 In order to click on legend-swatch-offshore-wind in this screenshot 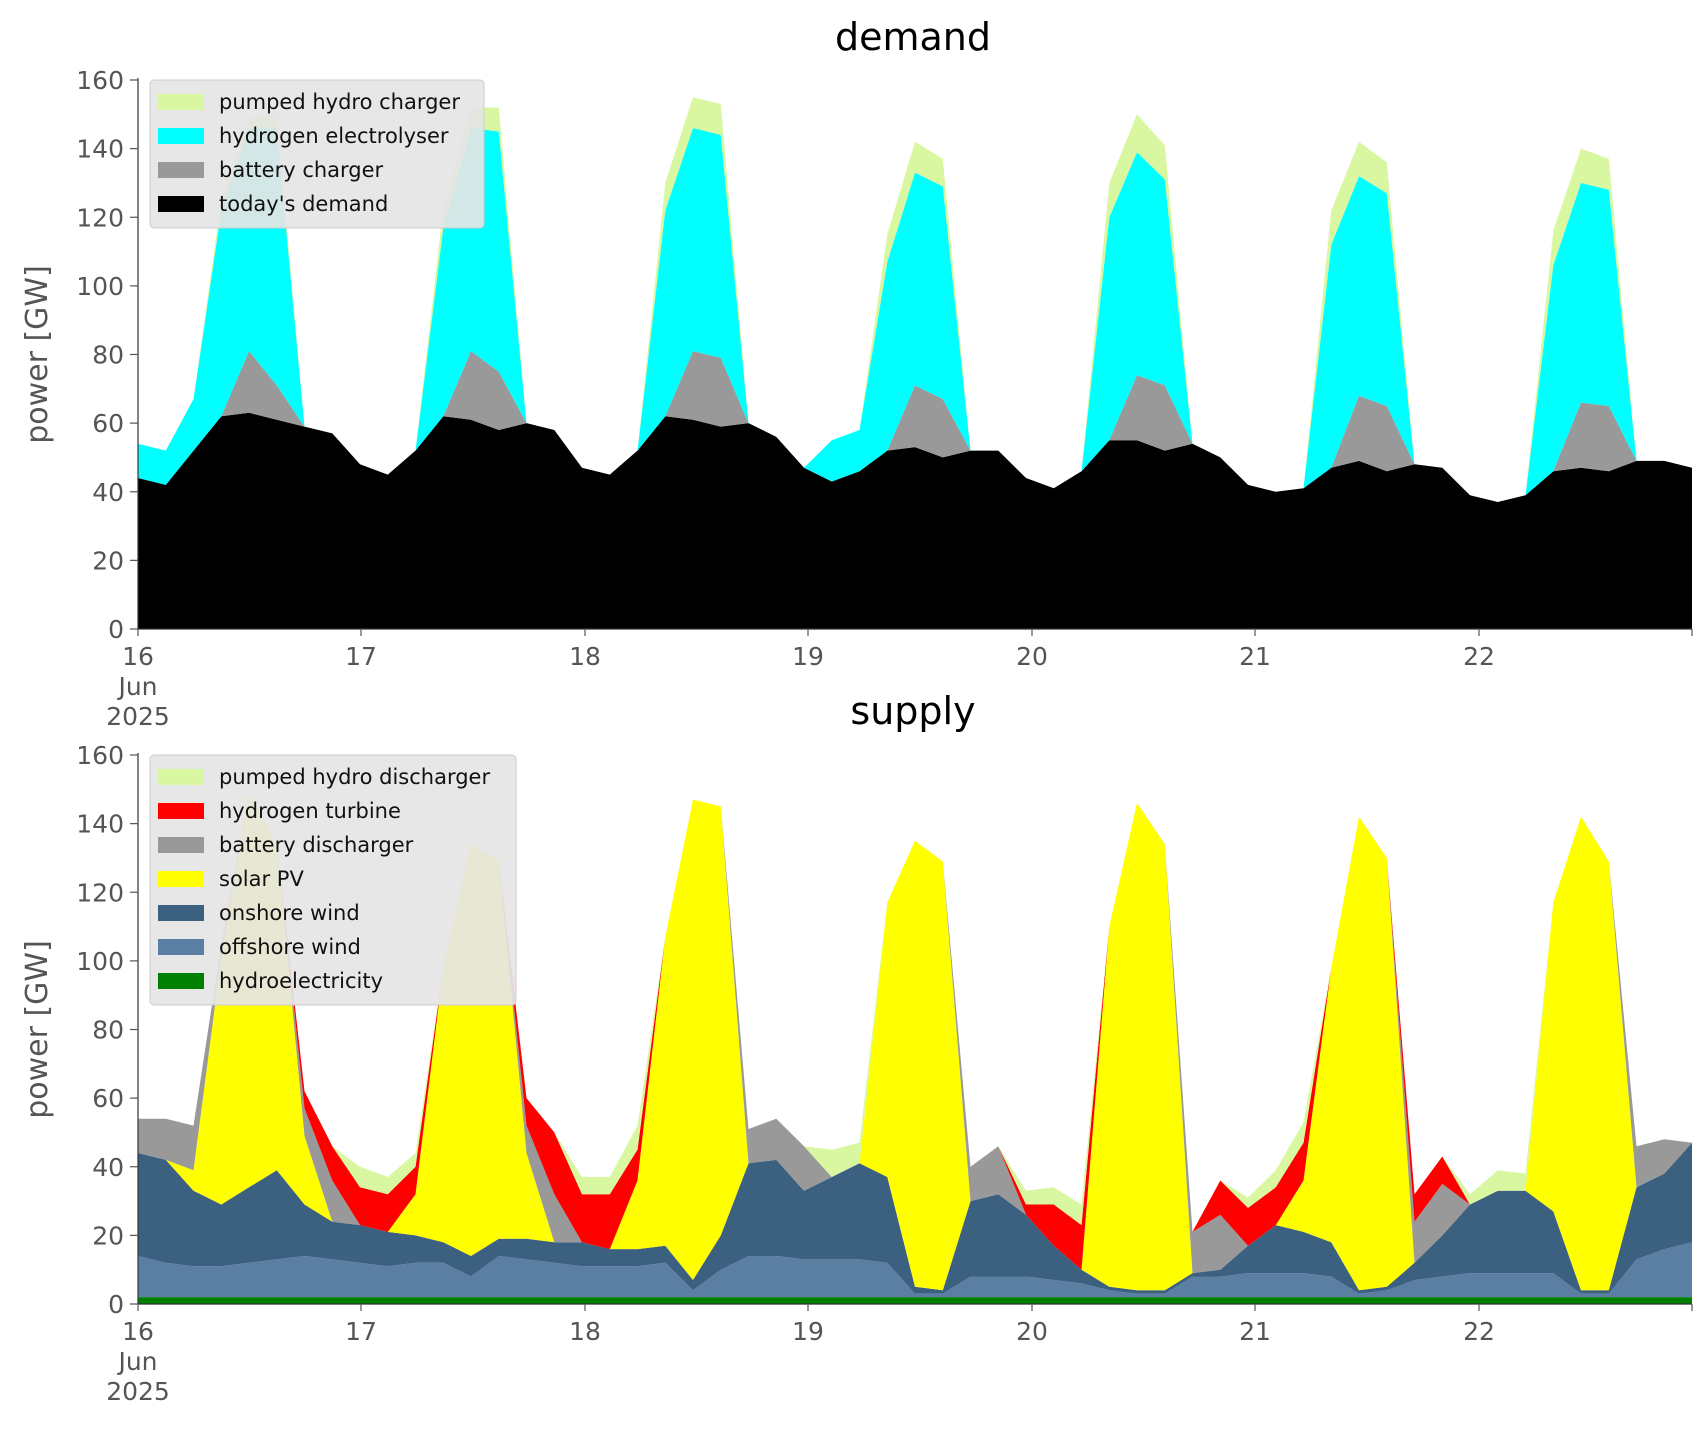, I will do `click(181, 947)`.